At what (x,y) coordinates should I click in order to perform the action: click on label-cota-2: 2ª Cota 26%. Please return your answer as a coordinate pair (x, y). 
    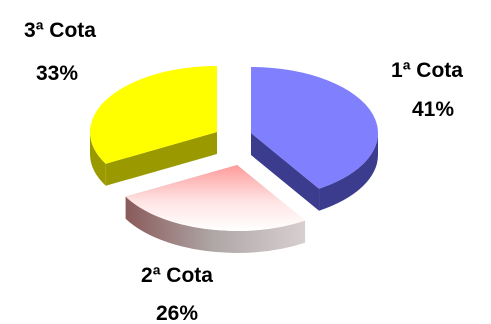
    Looking at the image, I should click on (177, 294).